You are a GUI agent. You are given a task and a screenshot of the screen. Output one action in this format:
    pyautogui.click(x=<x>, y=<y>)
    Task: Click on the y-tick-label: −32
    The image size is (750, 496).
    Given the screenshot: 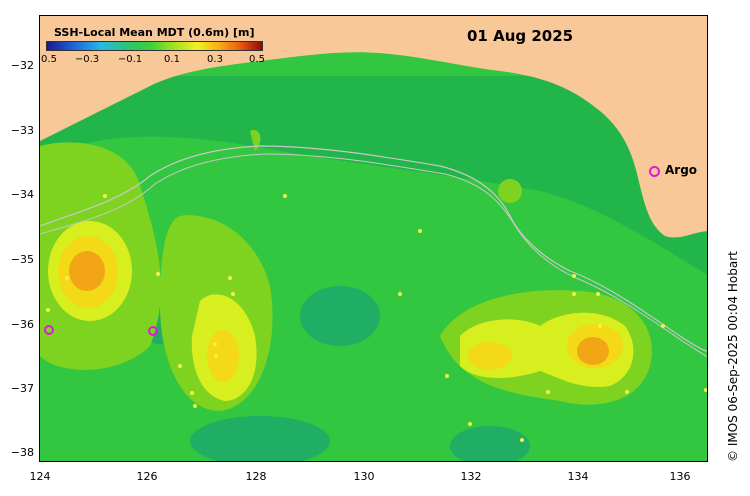 What is the action you would take?
    pyautogui.click(x=22, y=65)
    